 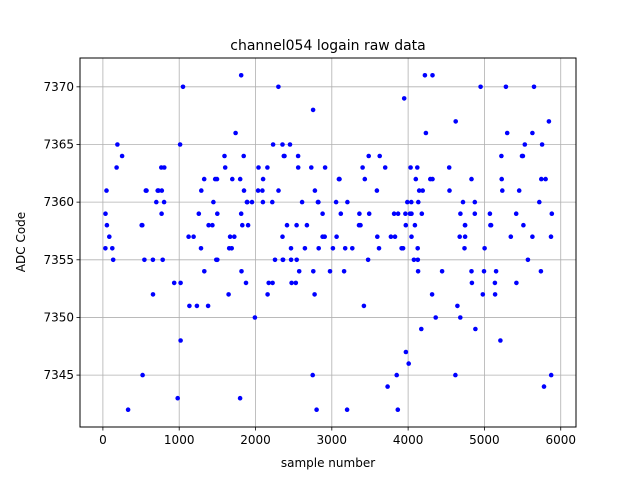 What do you see at coordinates (21, 242) in the screenshot?
I see `y-axis-label: ADC Code` at bounding box center [21, 242].